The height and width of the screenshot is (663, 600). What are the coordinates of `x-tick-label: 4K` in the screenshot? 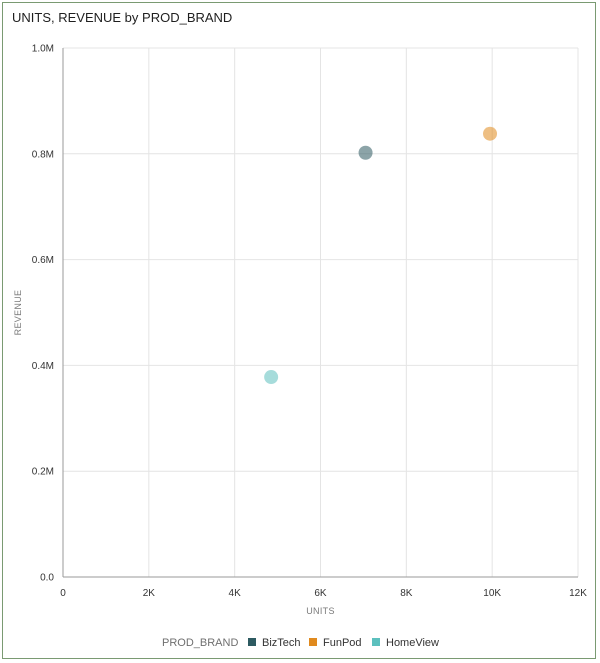 It's located at (235, 593).